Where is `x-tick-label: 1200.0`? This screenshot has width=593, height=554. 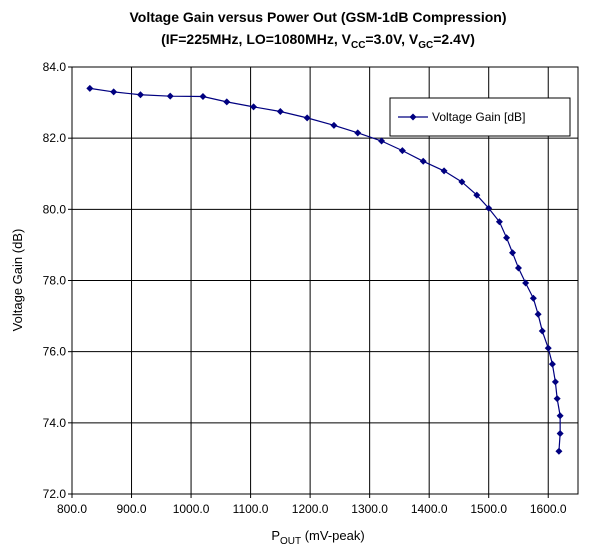 x-tick-label: 1200.0 is located at coordinates (310, 509).